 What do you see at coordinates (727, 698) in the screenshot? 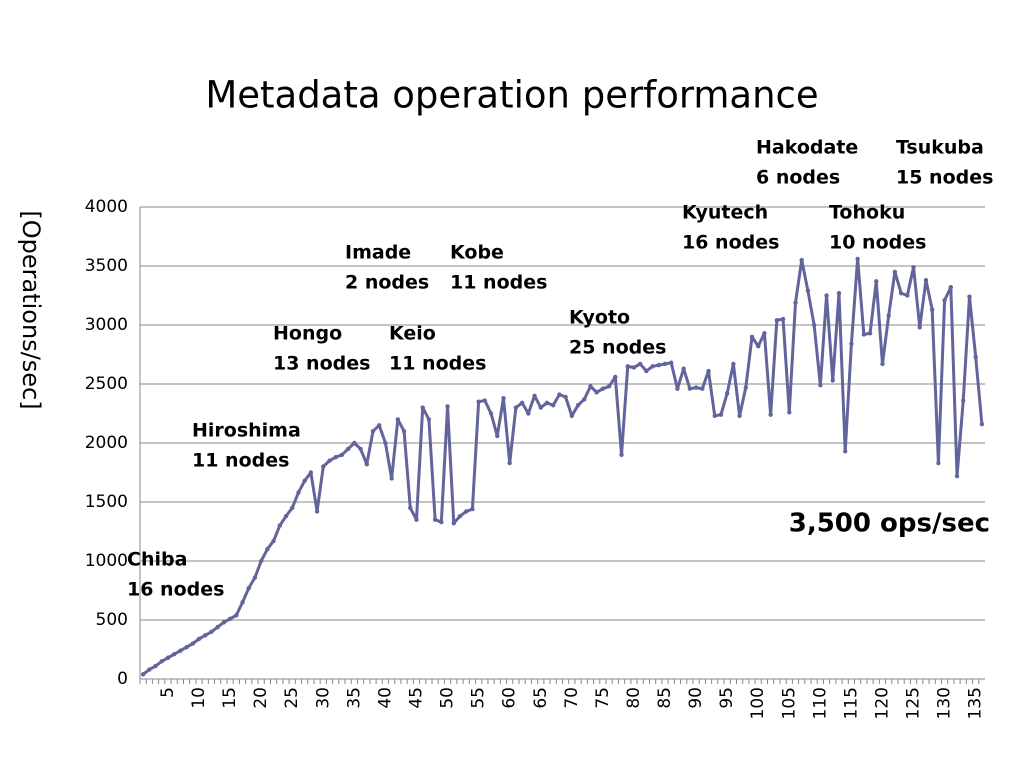
I see `x-tick-label: 95` at bounding box center [727, 698].